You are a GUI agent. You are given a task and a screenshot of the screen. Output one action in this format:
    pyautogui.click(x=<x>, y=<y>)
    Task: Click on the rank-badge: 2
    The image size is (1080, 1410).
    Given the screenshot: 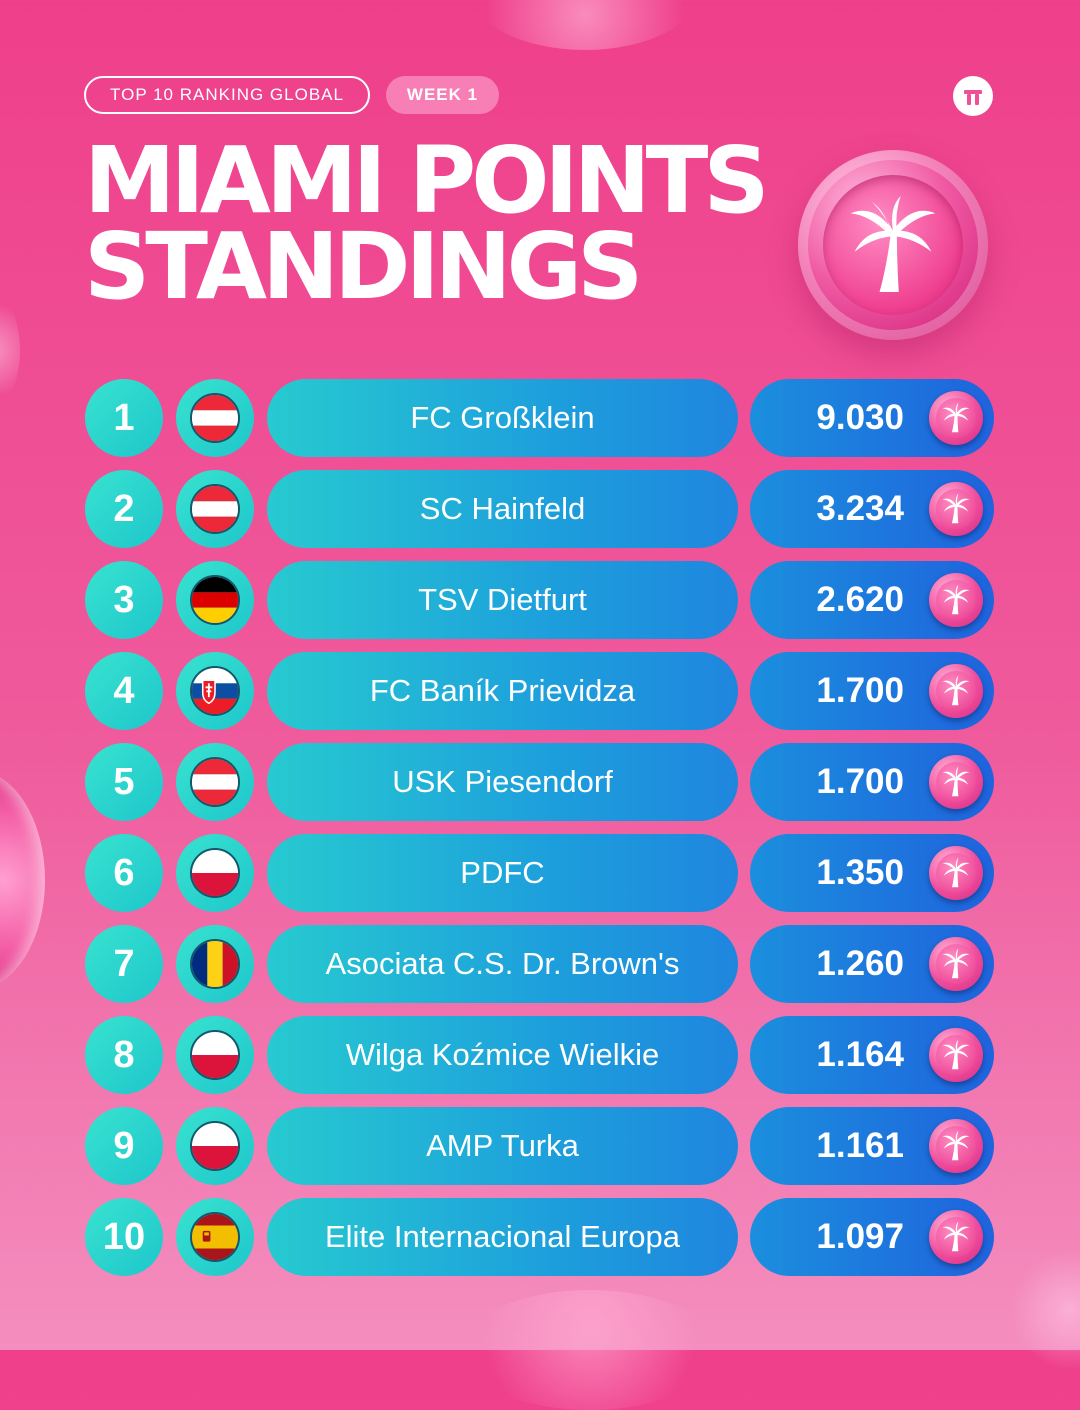 What is the action you would take?
    pyautogui.click(x=124, y=509)
    